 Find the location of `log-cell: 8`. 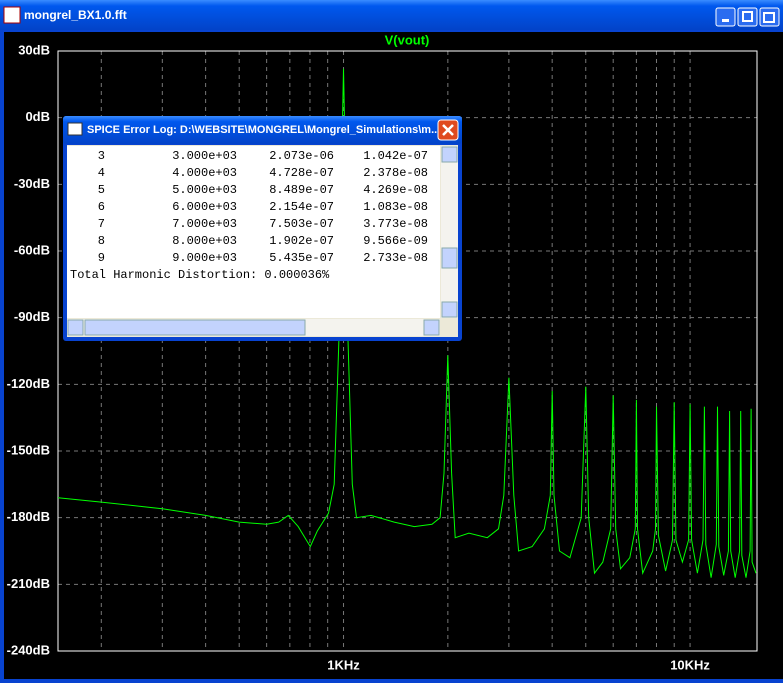

log-cell: 8 is located at coordinates (101, 241).